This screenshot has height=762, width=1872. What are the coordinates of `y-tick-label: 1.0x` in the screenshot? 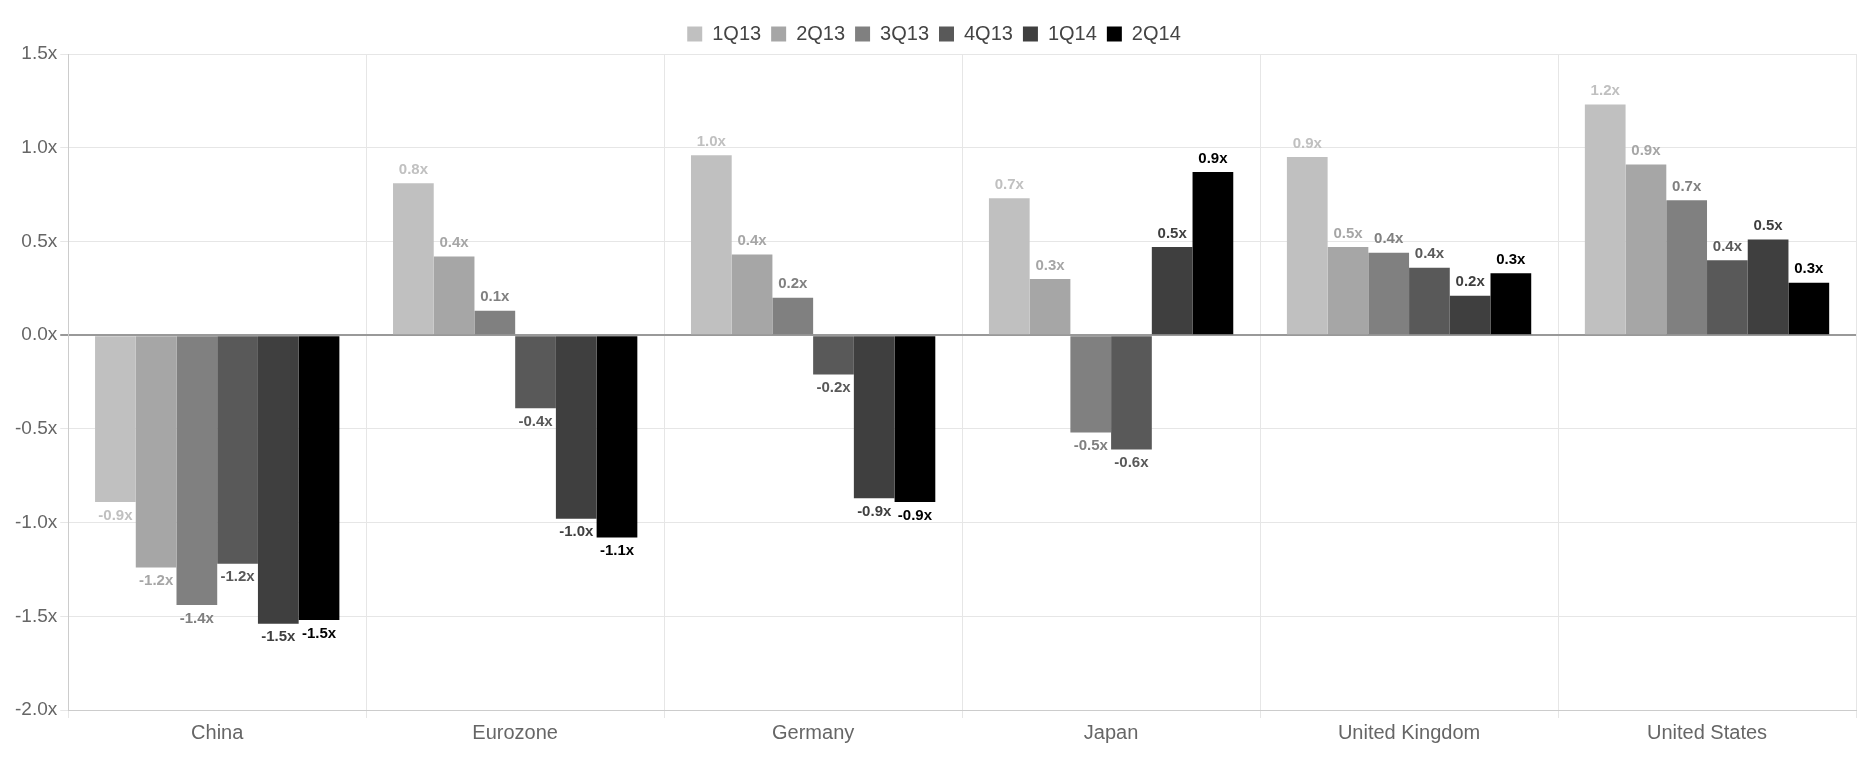 It's located at (39, 146).